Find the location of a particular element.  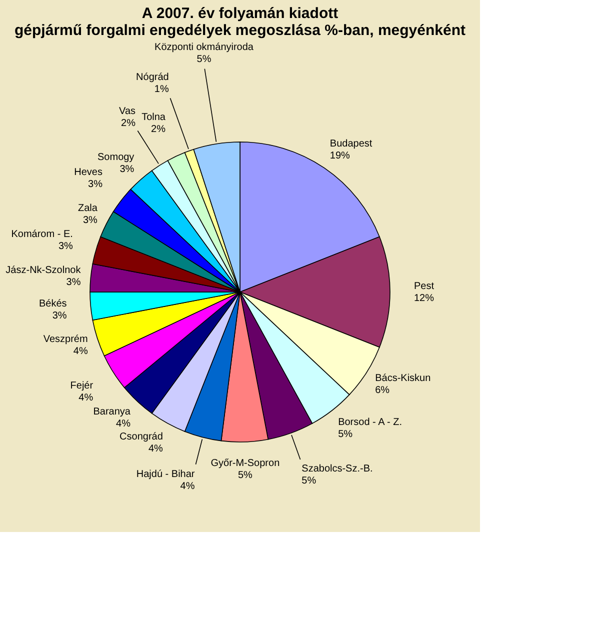

slice-label: Nógrád is located at coordinates (152, 78).